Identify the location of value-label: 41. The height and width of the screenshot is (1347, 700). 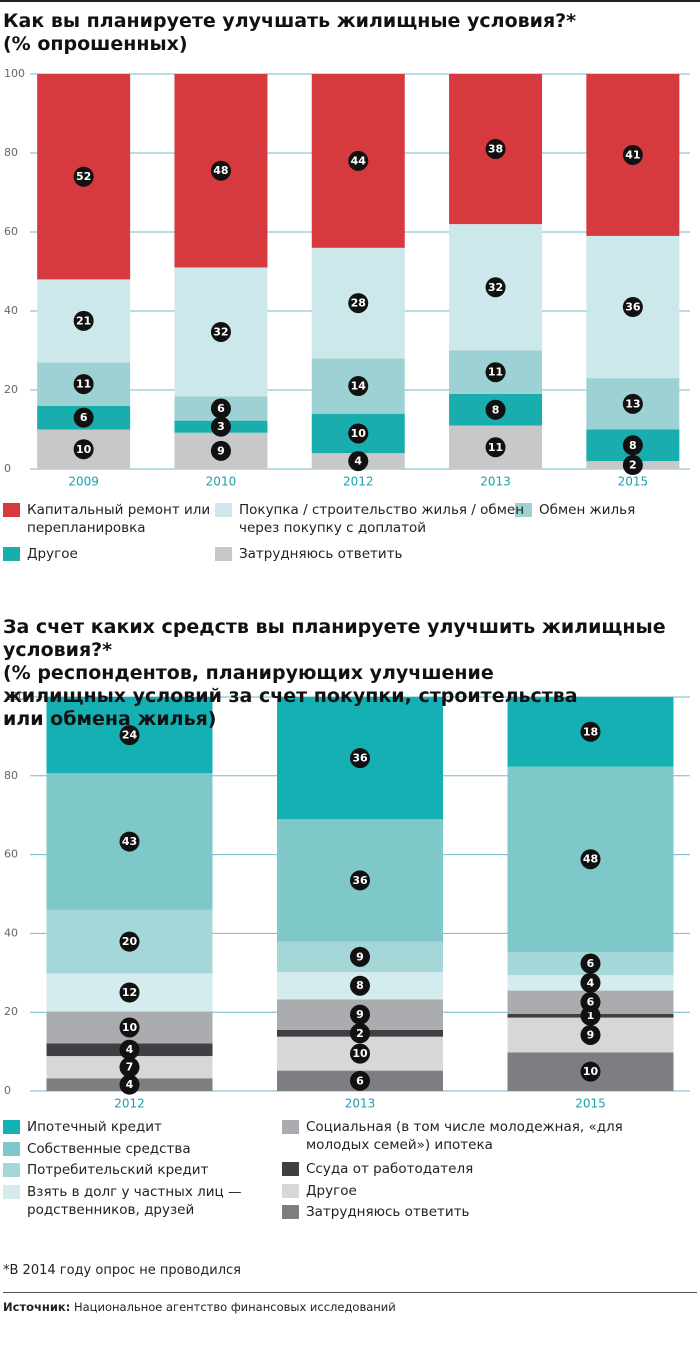
(632, 154).